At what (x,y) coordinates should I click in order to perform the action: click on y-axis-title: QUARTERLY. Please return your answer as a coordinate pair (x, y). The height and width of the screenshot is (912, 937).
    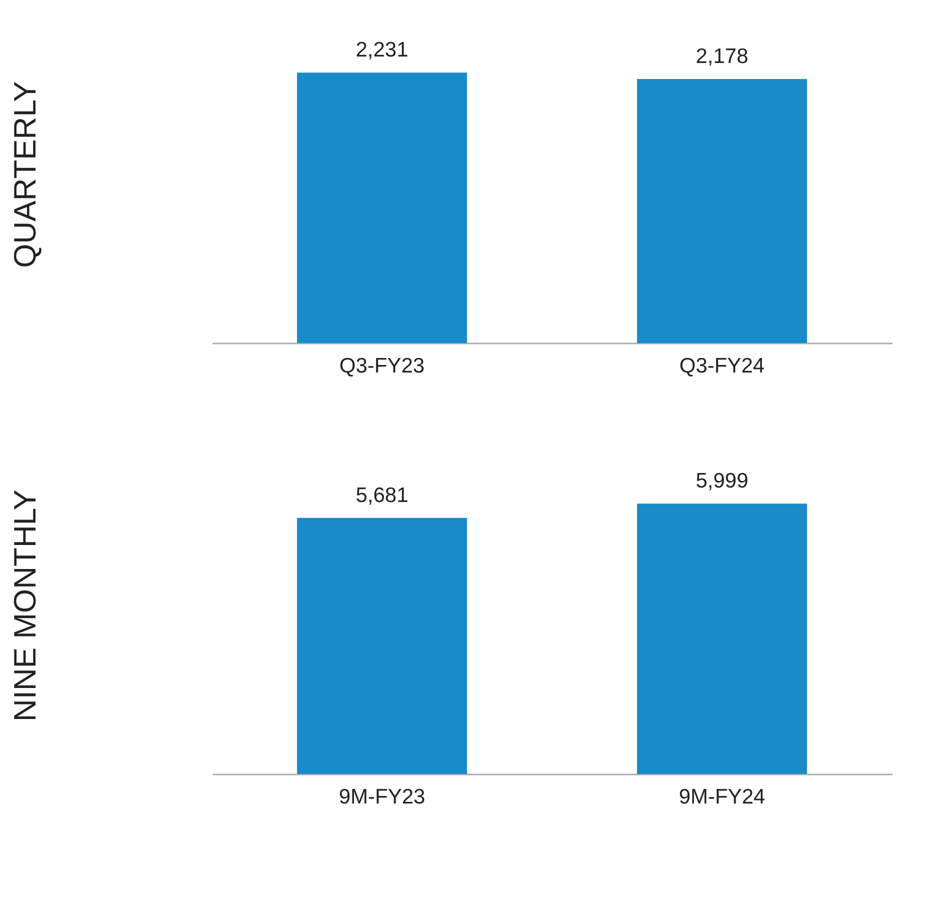
    Looking at the image, I should click on (25, 174).